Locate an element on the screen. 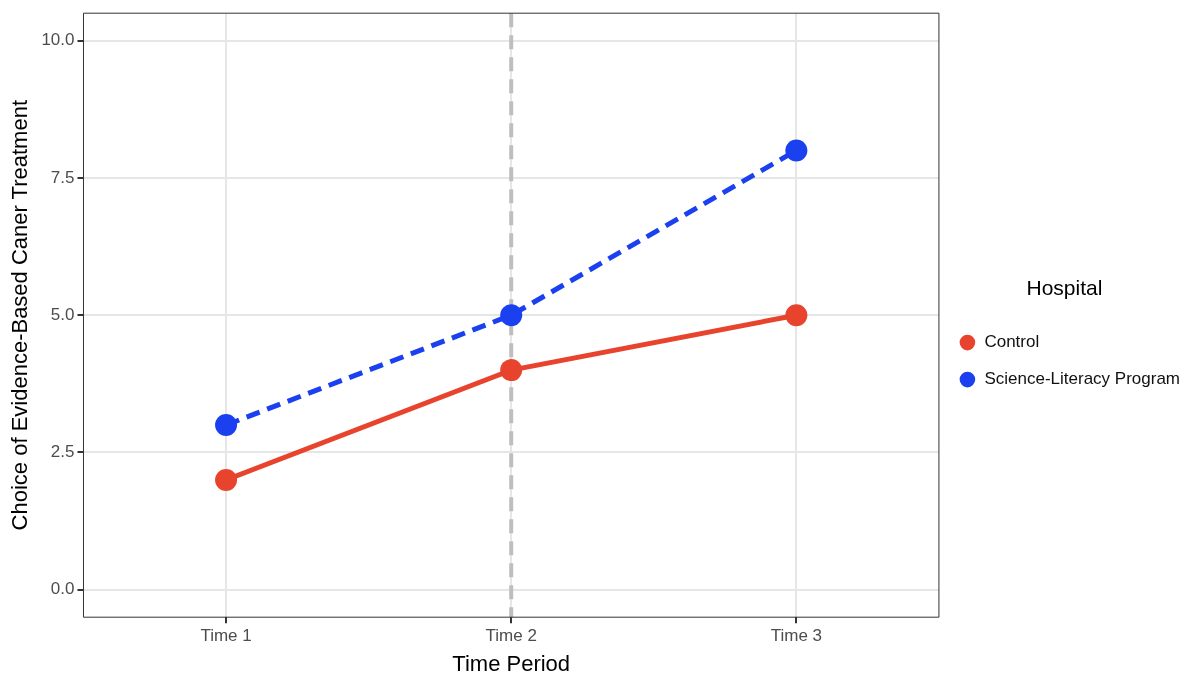  x-tick-label: Time 1 is located at coordinates (226, 636).